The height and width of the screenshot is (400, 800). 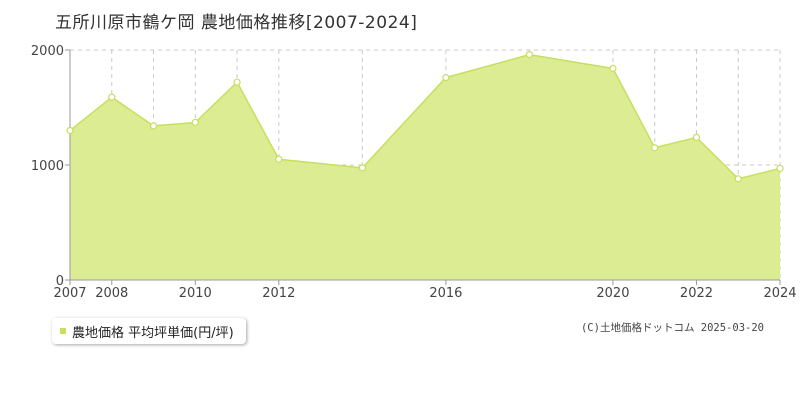 What do you see at coordinates (612, 293) in the screenshot?
I see `x-tick-label: 2020` at bounding box center [612, 293].